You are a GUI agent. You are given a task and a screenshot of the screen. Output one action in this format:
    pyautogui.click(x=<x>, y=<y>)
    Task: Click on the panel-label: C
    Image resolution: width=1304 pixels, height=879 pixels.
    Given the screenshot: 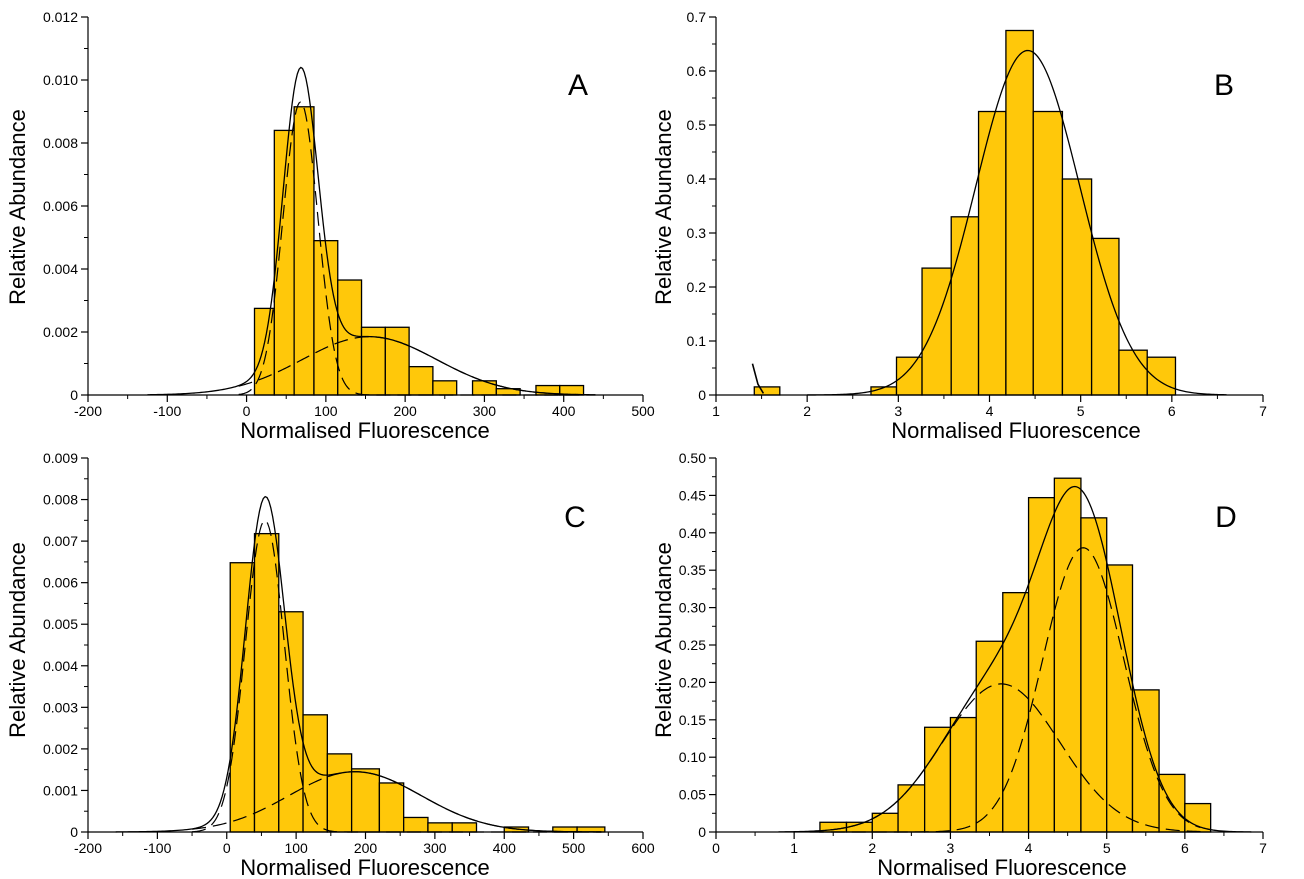 What is the action you would take?
    pyautogui.click(x=575, y=517)
    